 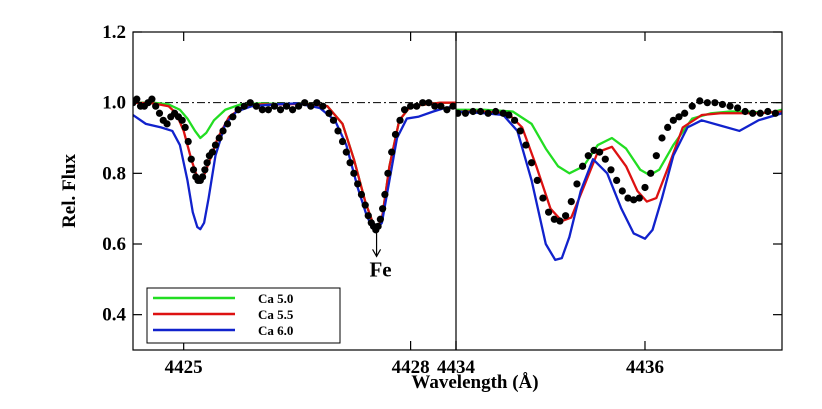 I want to click on legend-label-ca55: Ca 5.5, so click(x=276, y=314).